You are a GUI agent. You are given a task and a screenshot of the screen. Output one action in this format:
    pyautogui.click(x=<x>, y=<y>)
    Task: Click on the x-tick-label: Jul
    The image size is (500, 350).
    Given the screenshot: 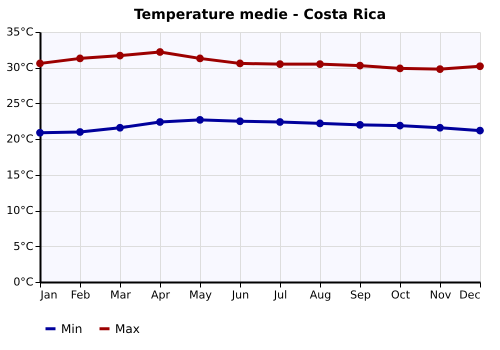 What is the action you would take?
    pyautogui.click(x=280, y=295)
    